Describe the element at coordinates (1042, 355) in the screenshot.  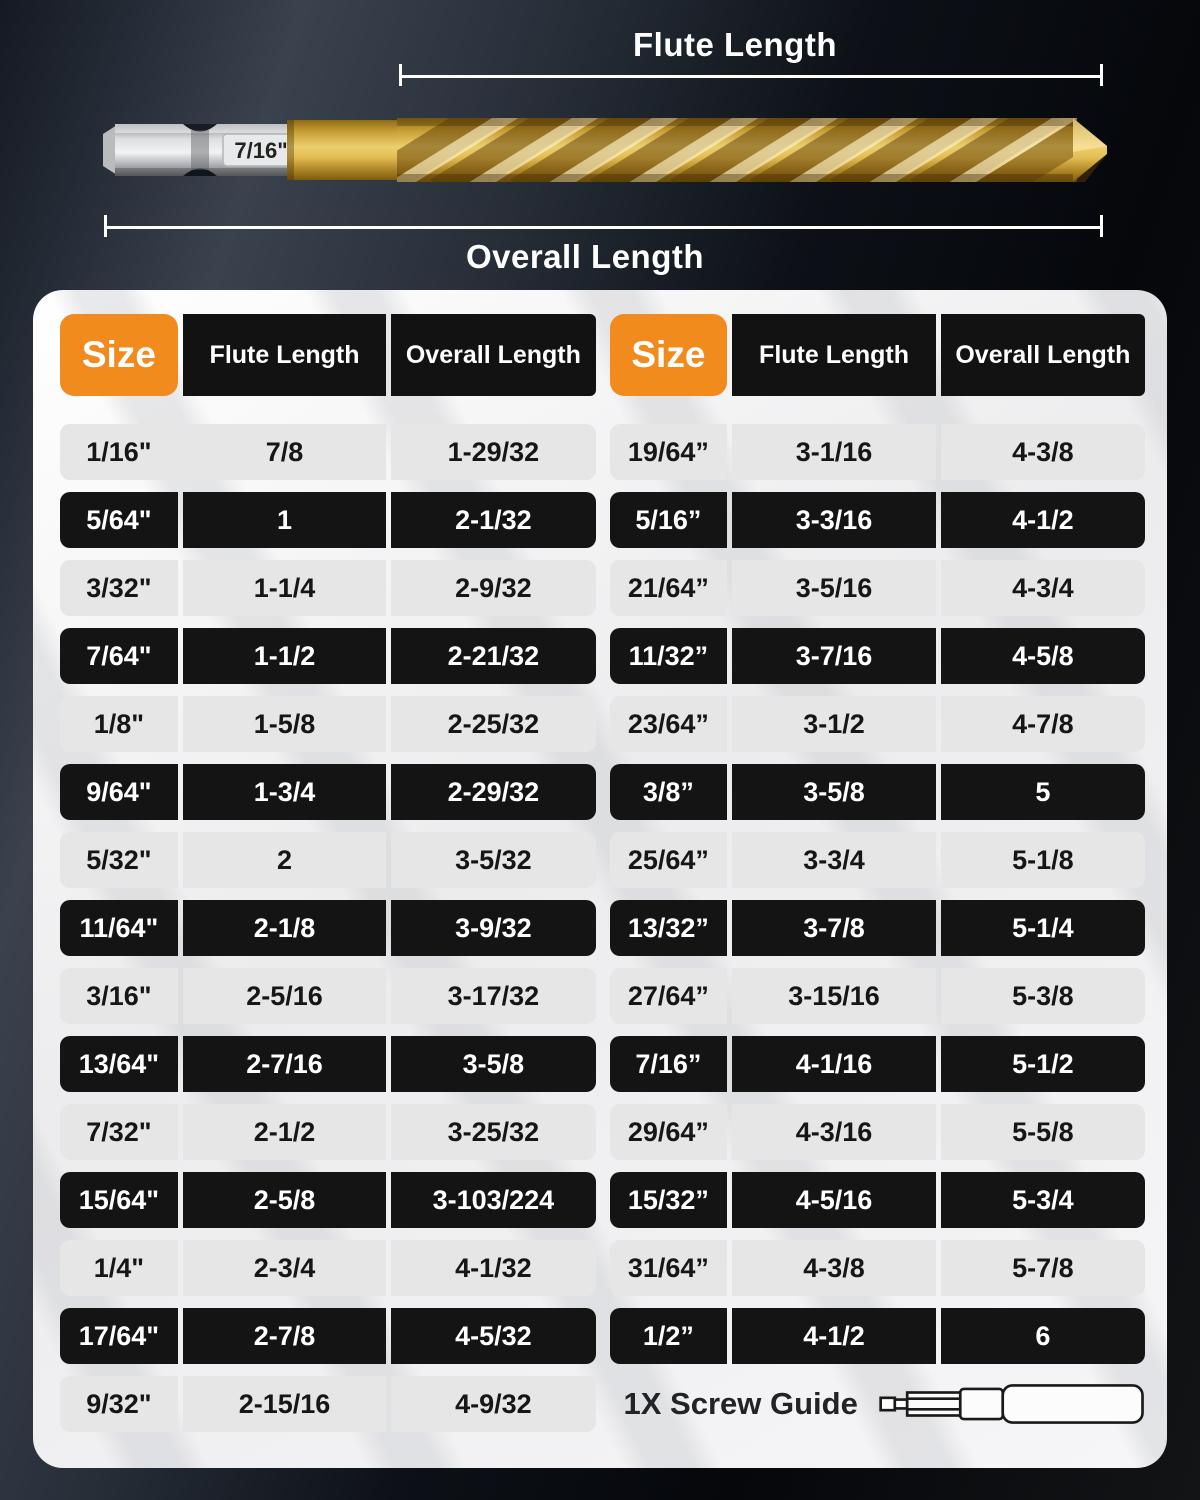
I see `overall-length-header: Overall Length` at that location.